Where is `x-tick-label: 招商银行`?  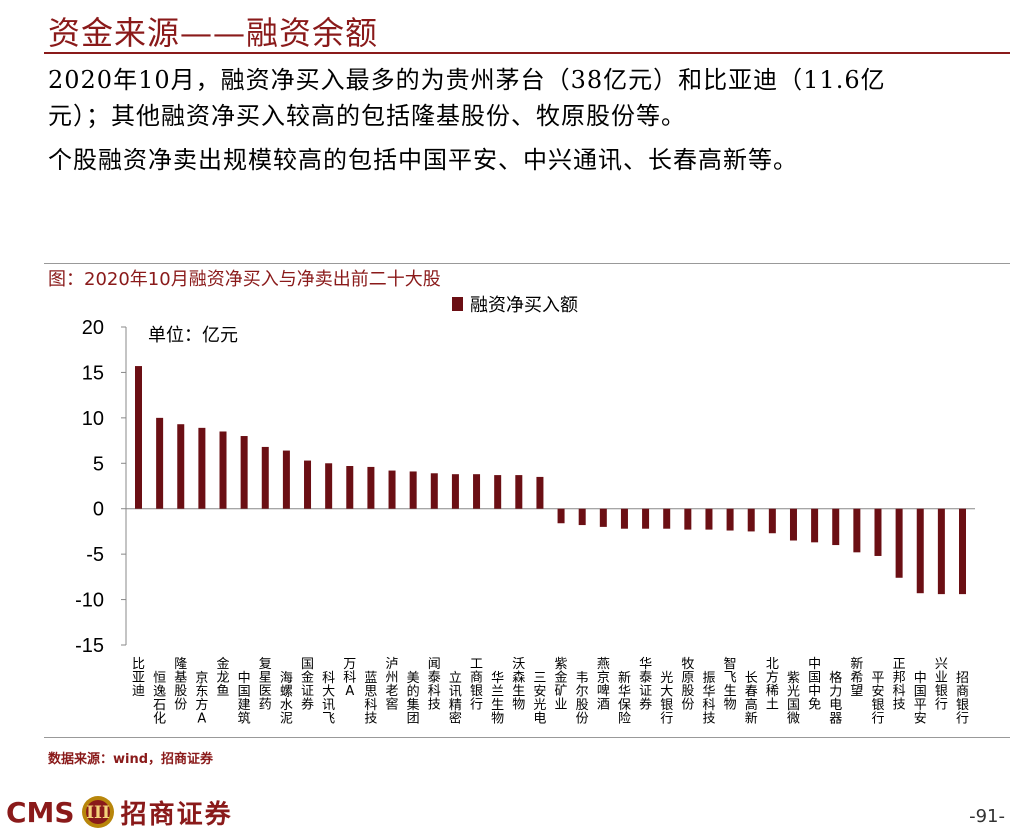
x-tick-label: 招商银行 is located at coordinates (962, 699).